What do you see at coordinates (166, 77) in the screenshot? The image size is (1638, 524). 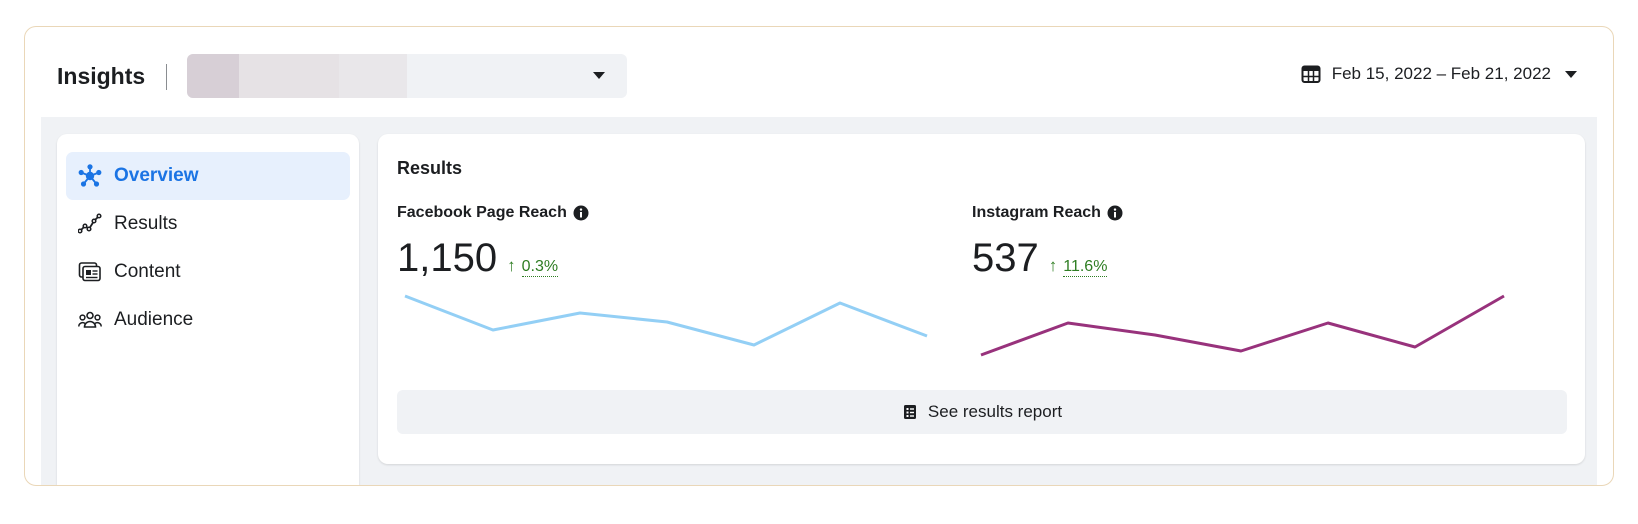 I see `title-divider` at bounding box center [166, 77].